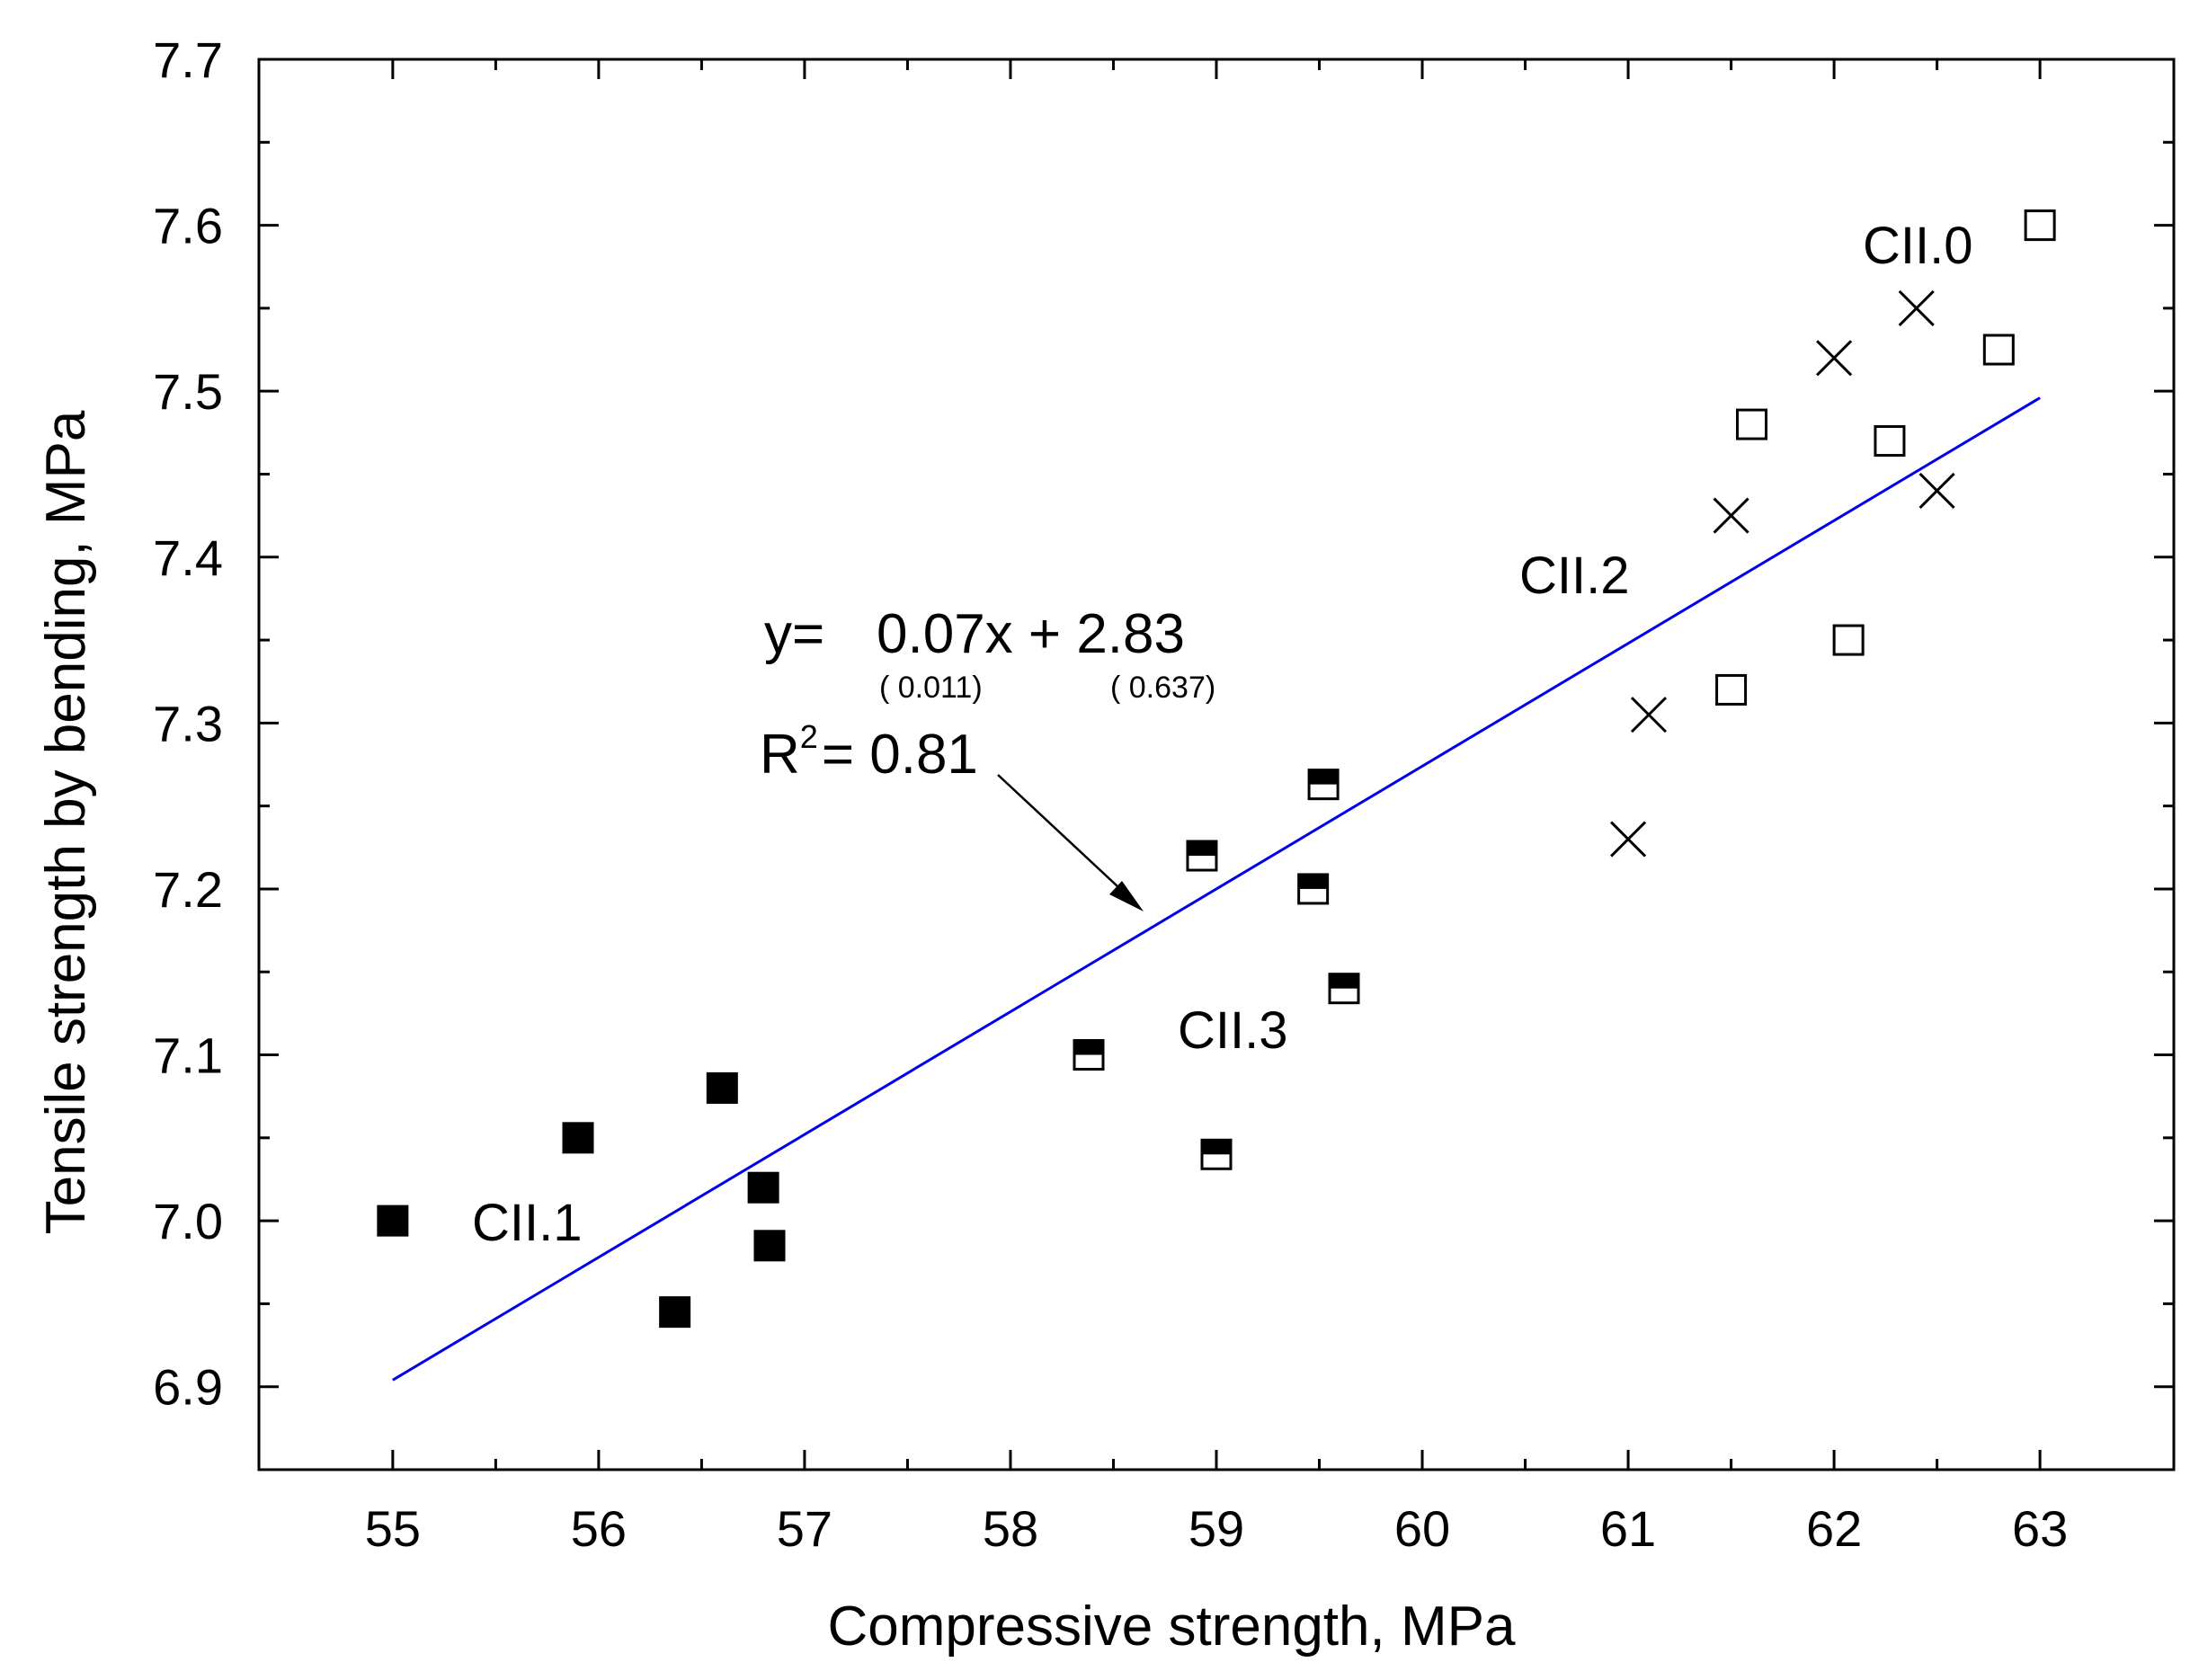 The image size is (2190, 1680). I want to click on y-tick-label: 7.1, so click(188, 1055).